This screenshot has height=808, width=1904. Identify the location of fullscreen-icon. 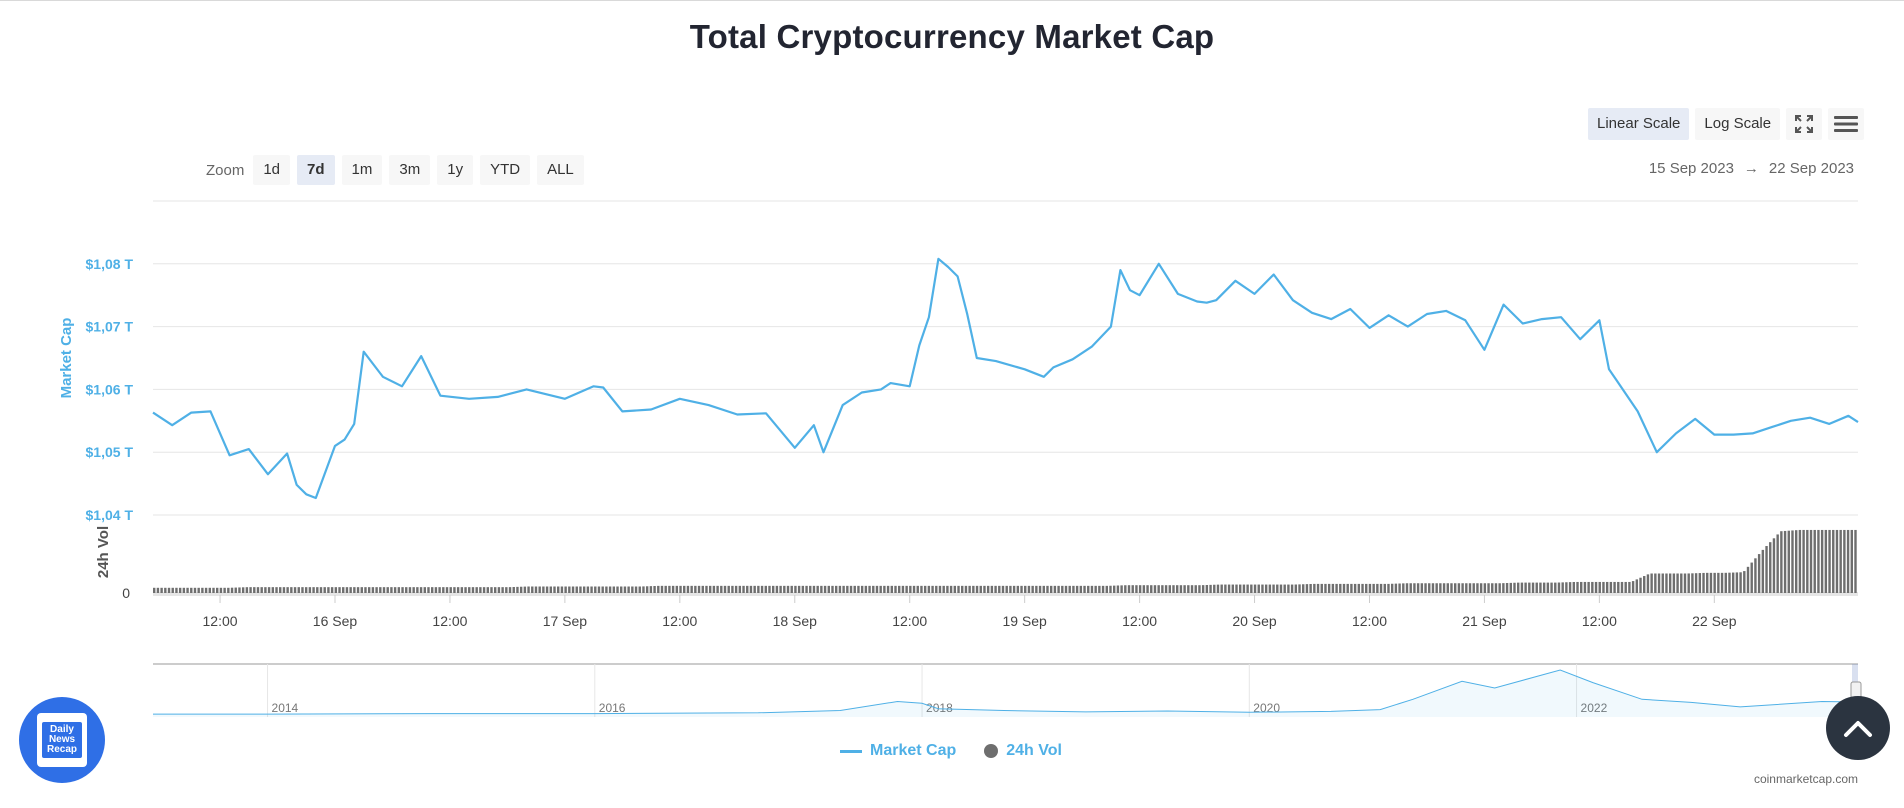
(1804, 124).